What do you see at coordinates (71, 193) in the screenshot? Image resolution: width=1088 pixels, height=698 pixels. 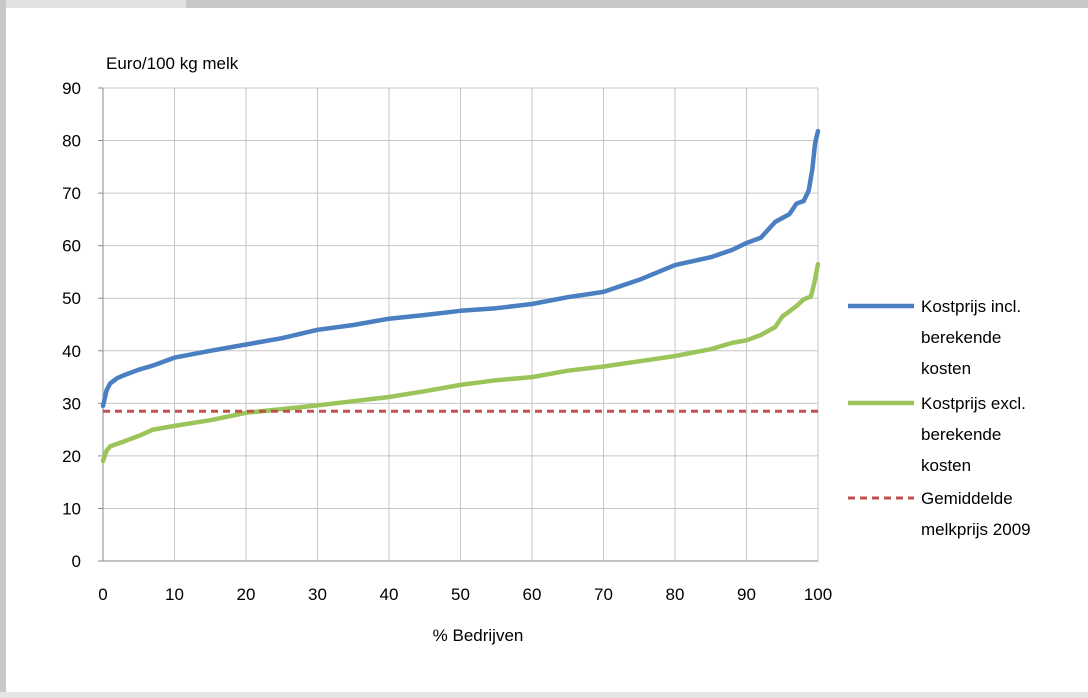 I see `y-tick-label: 70` at bounding box center [71, 193].